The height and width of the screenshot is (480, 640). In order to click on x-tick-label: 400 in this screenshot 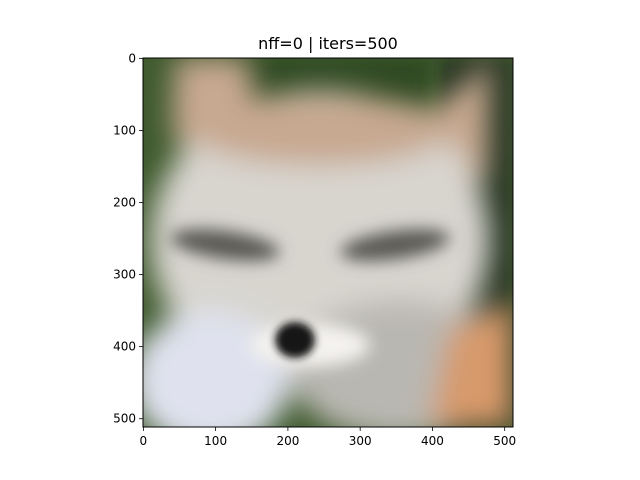, I will do `click(432, 441)`.